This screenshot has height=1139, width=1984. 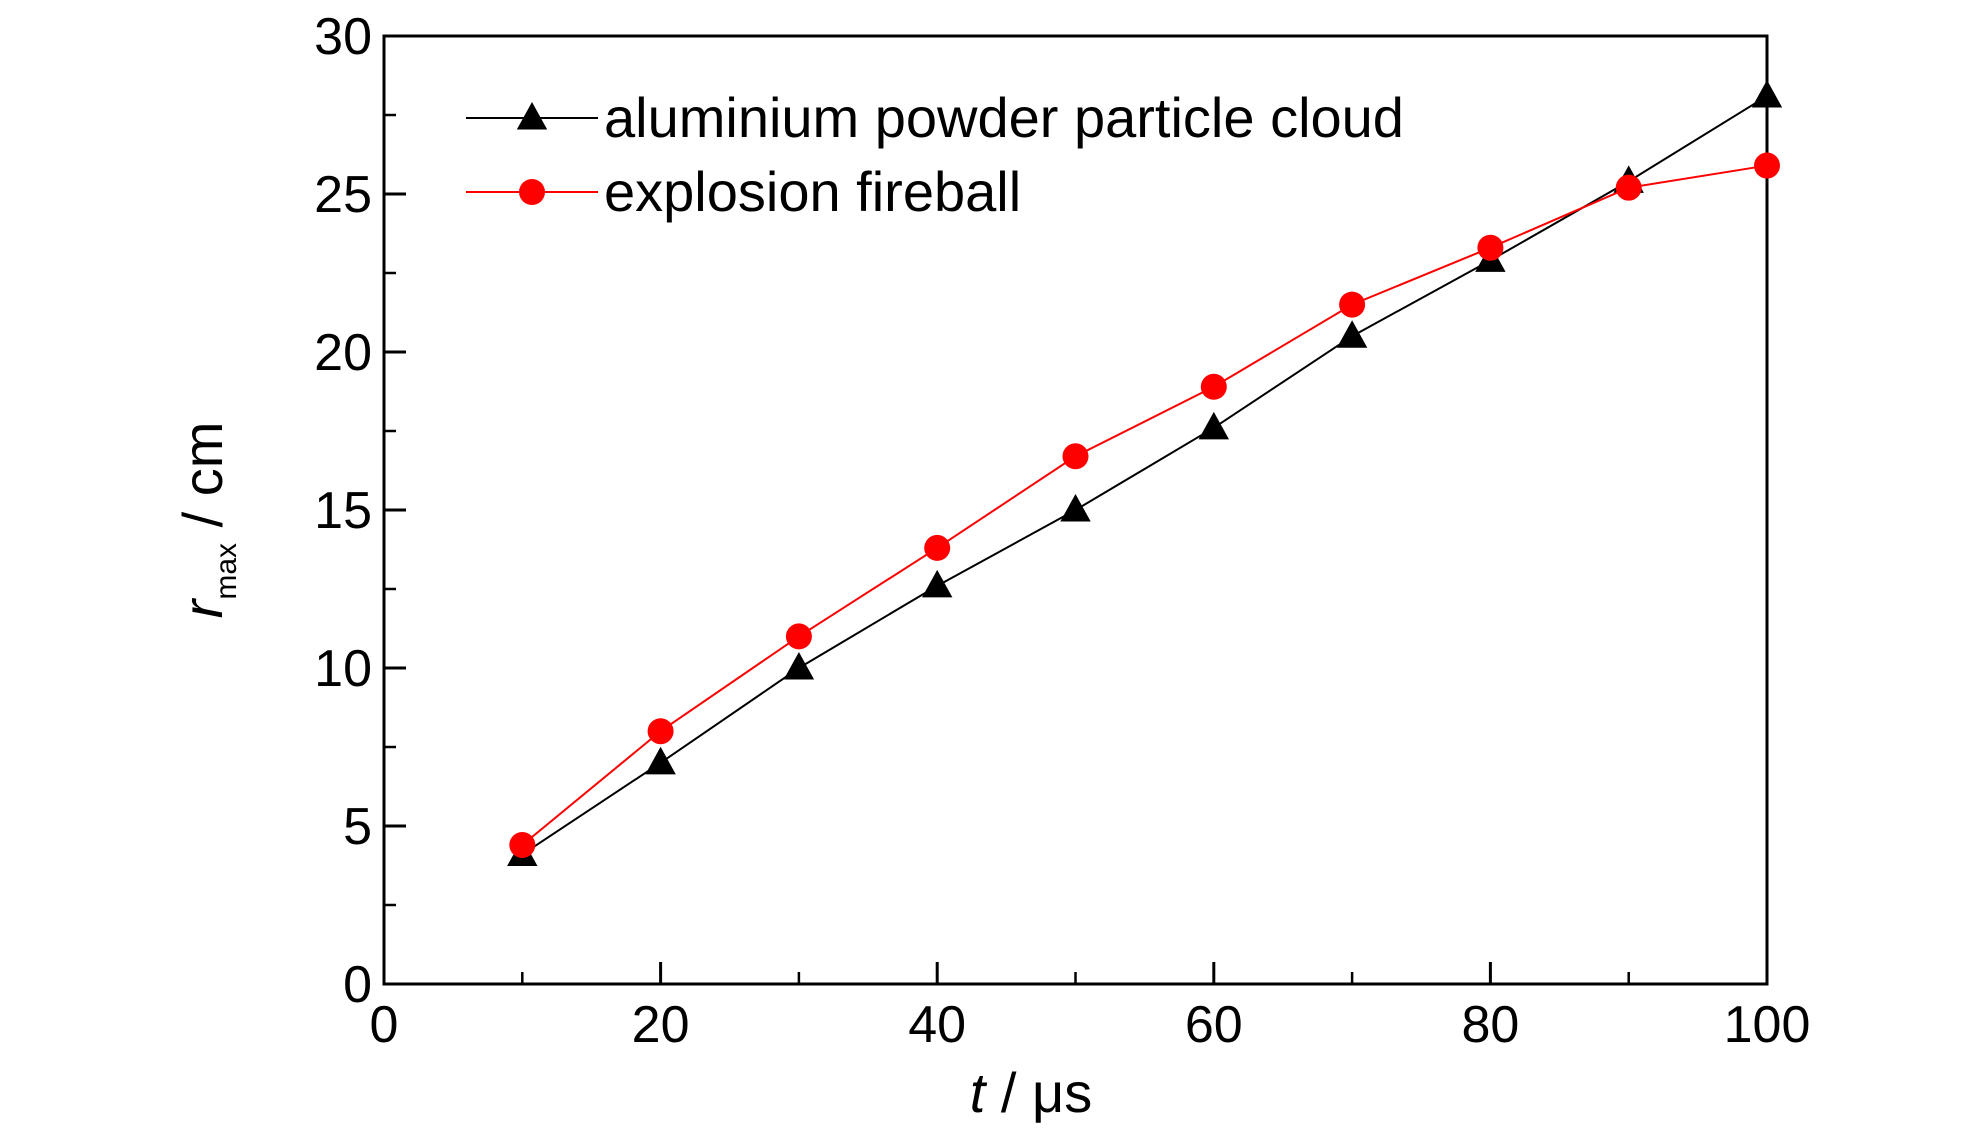 What do you see at coordinates (202, 607) in the screenshot?
I see `y-axis-variable: r` at bounding box center [202, 607].